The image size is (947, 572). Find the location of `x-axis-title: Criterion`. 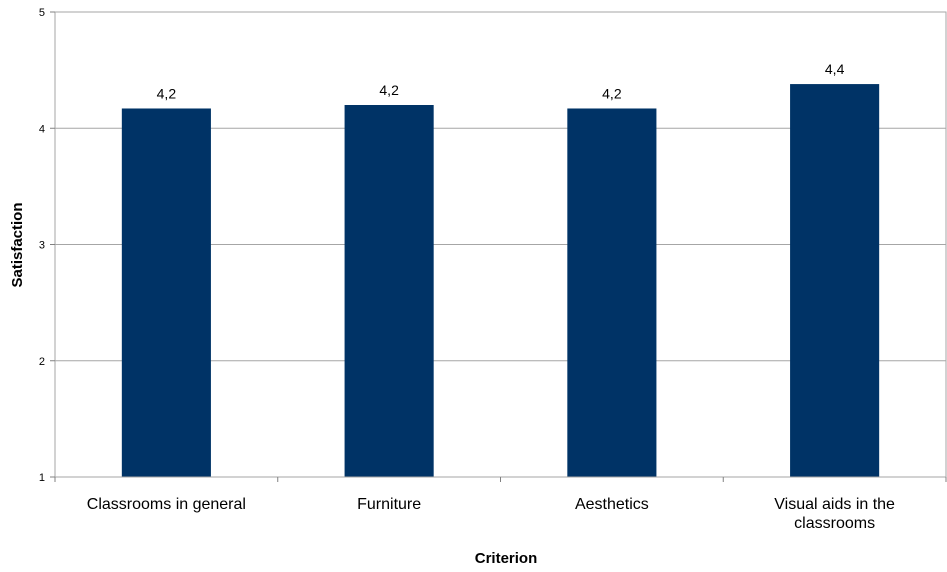

x-axis-title: Criterion is located at coordinates (506, 558).